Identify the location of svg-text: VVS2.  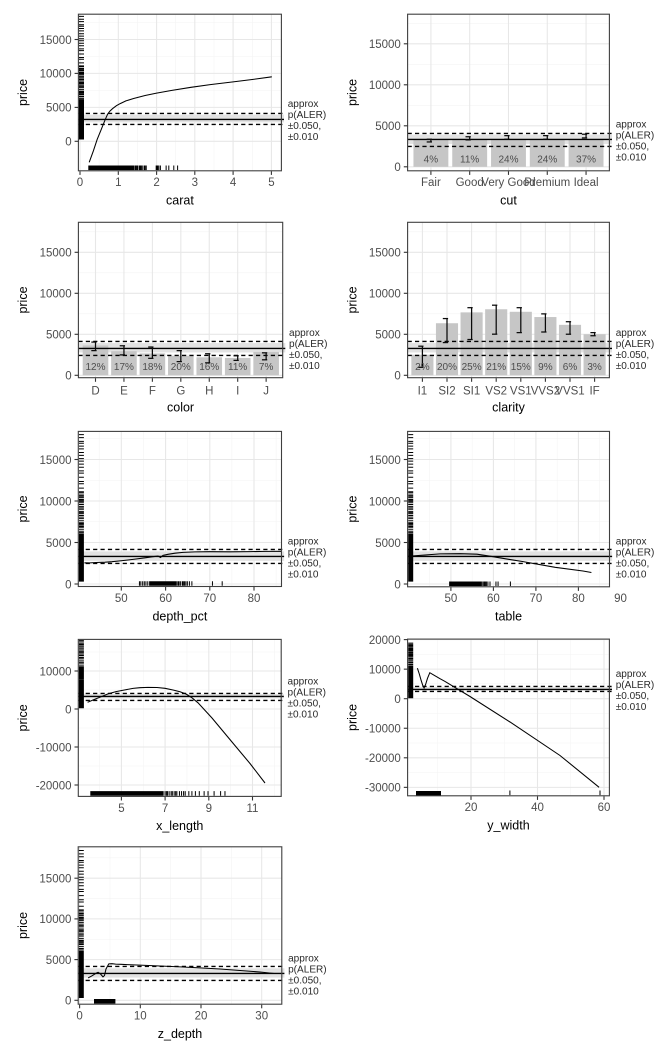
(545, 392).